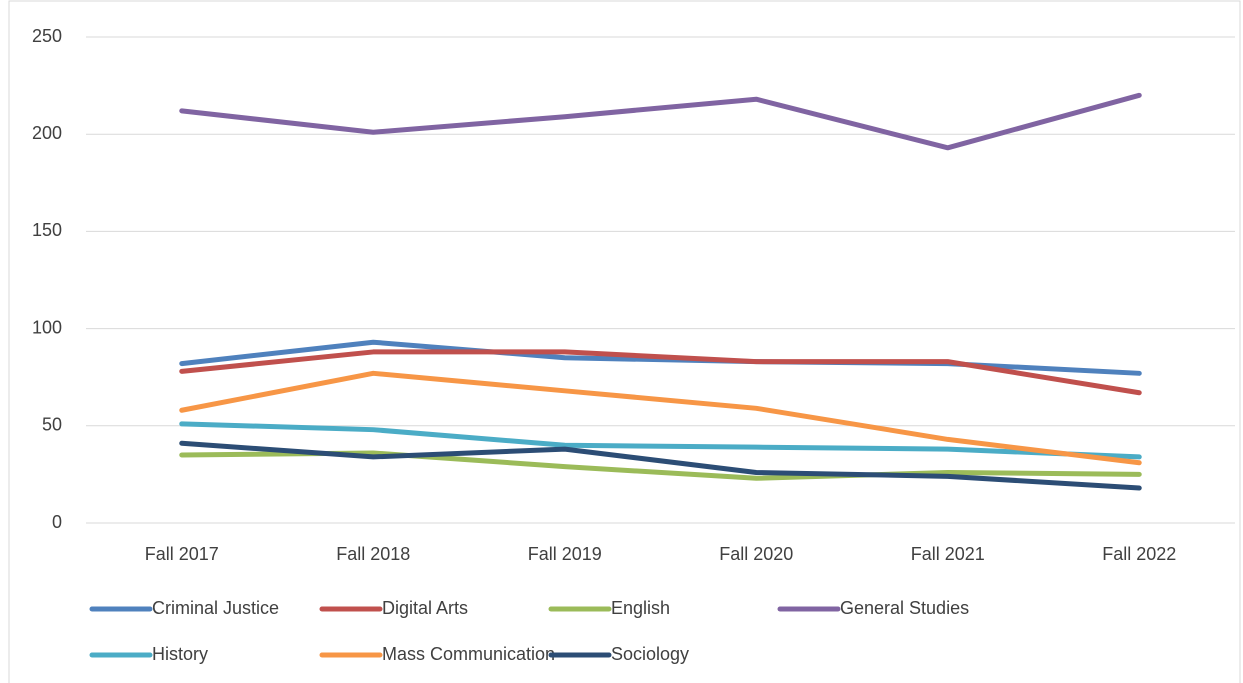 The height and width of the screenshot is (683, 1243). What do you see at coordinates (650, 654) in the screenshot?
I see `legend-label: Sociology` at bounding box center [650, 654].